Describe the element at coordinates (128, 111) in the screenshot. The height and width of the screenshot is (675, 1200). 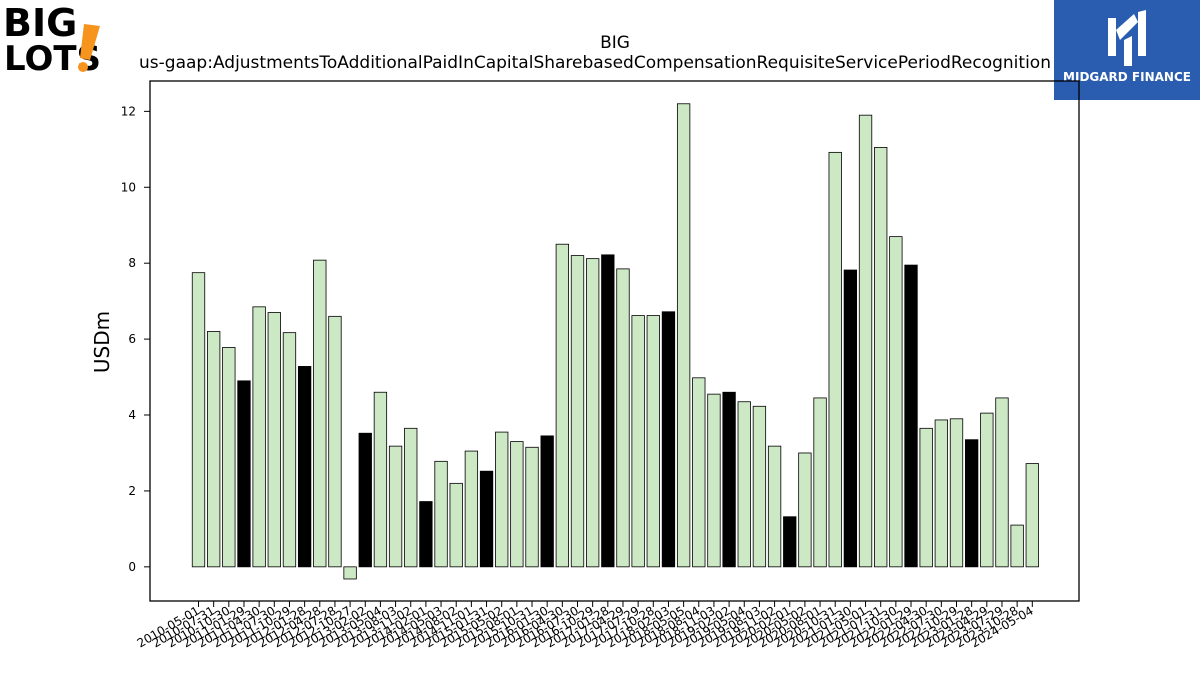
I see `y-tick-label: 12` at that location.